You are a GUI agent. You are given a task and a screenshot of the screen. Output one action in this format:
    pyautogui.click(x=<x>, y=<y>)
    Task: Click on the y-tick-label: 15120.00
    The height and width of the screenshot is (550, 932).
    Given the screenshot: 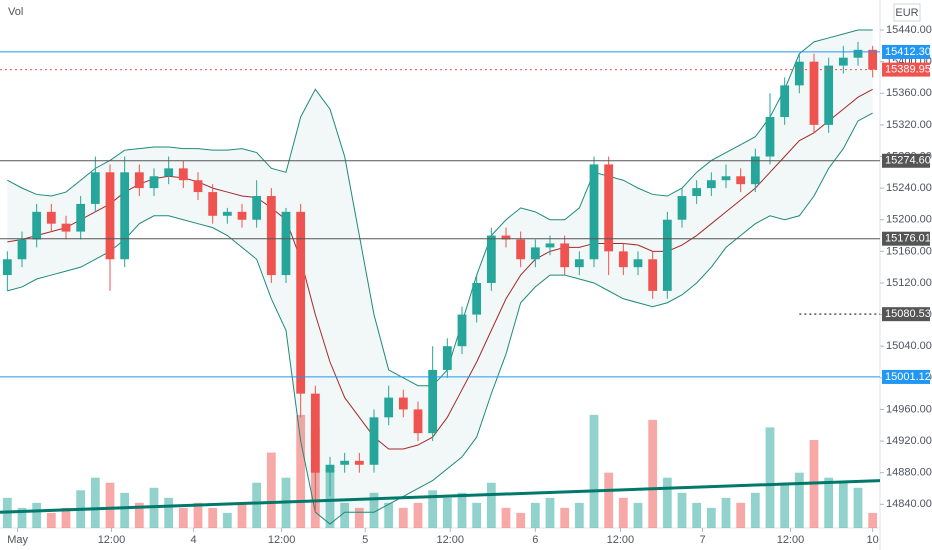 What is the action you would take?
    pyautogui.click(x=909, y=283)
    